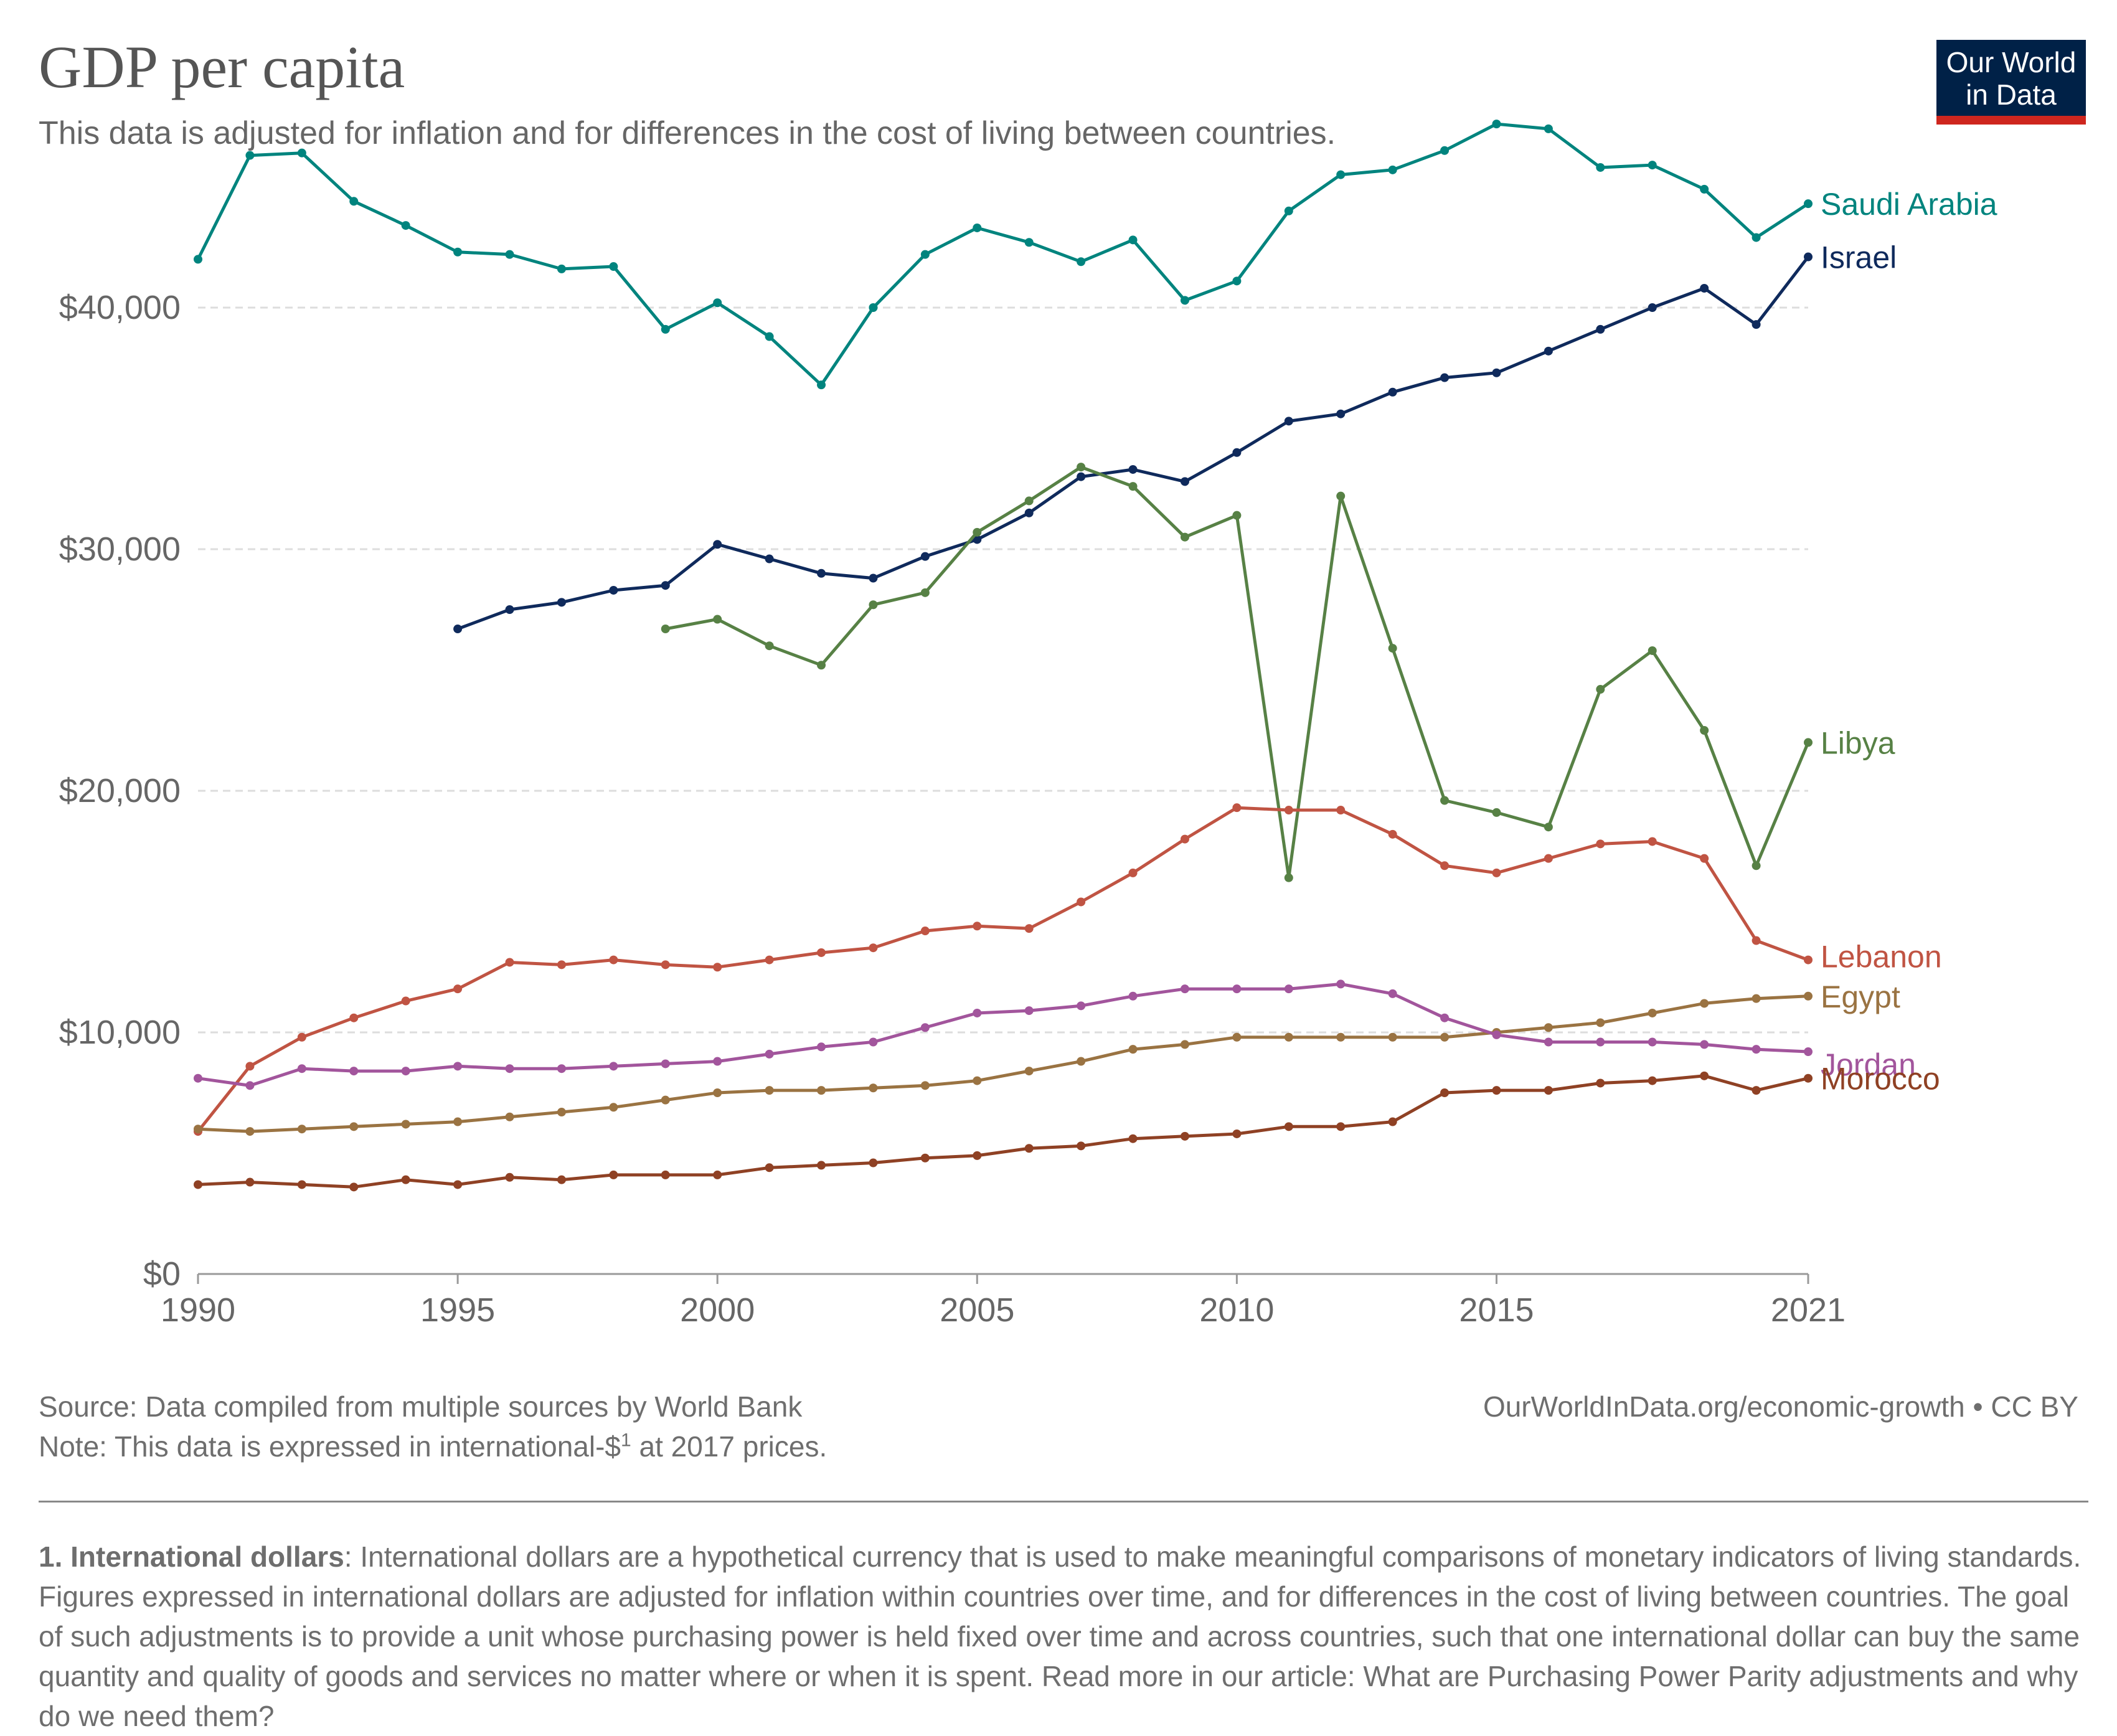  Describe the element at coordinates (1496, 1310) in the screenshot. I see `x-tick-label: 2015` at that location.